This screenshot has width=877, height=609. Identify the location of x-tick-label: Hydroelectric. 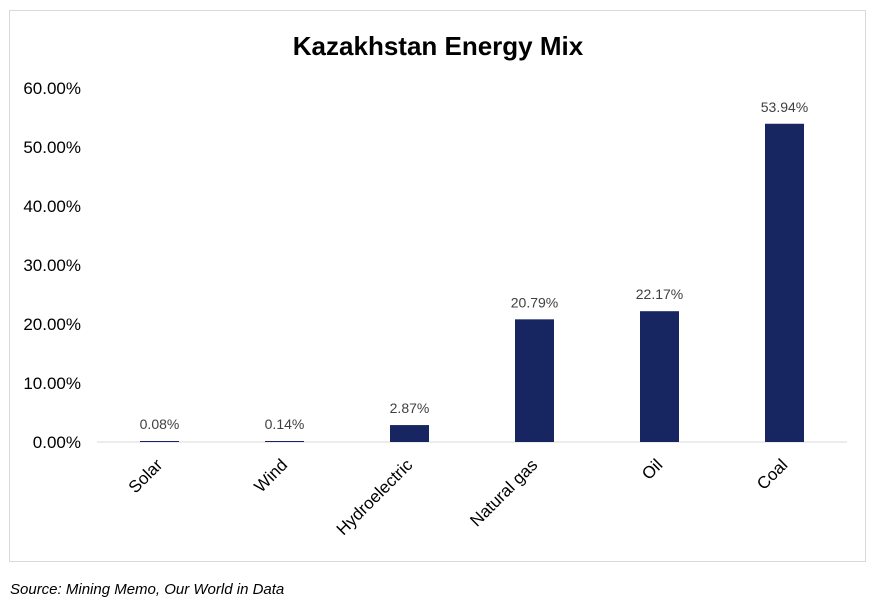
(375, 497).